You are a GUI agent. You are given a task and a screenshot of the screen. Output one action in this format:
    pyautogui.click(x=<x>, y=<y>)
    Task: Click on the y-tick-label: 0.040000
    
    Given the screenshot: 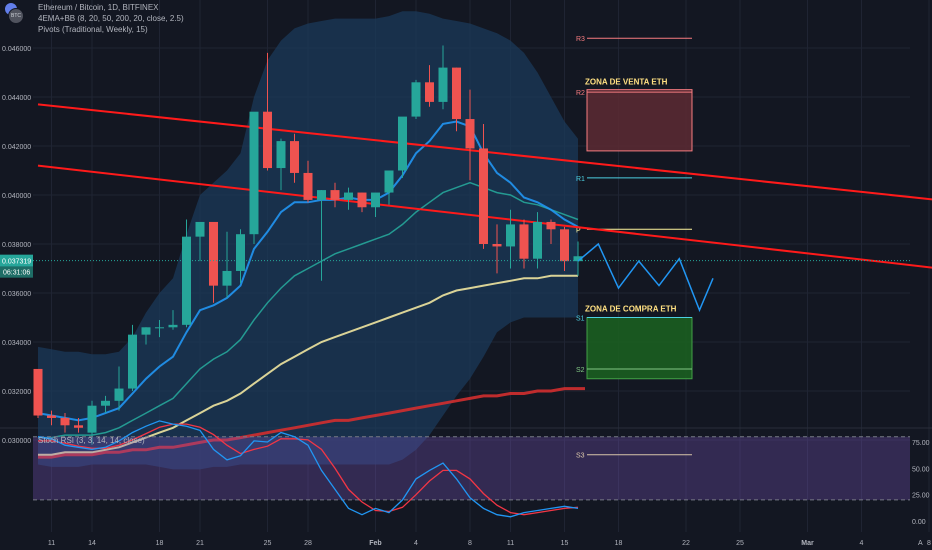 What is the action you would take?
    pyautogui.click(x=16, y=196)
    